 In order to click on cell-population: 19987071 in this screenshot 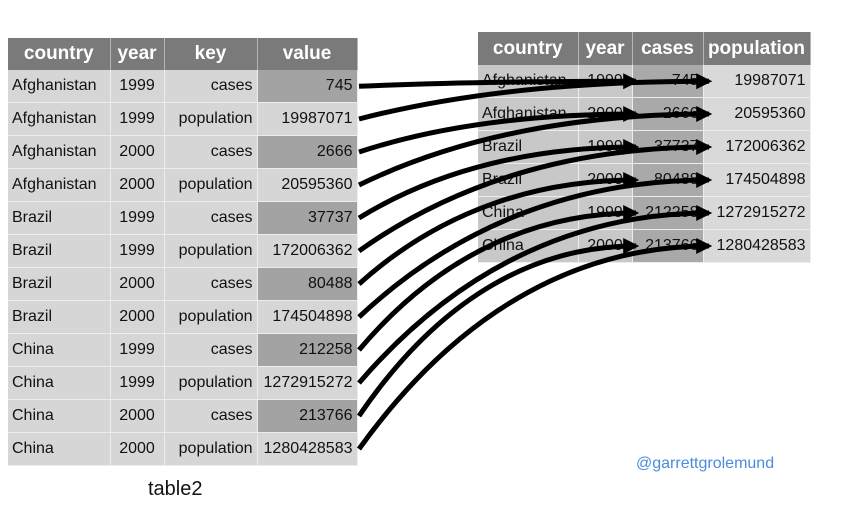, I will do `click(757, 81)`.